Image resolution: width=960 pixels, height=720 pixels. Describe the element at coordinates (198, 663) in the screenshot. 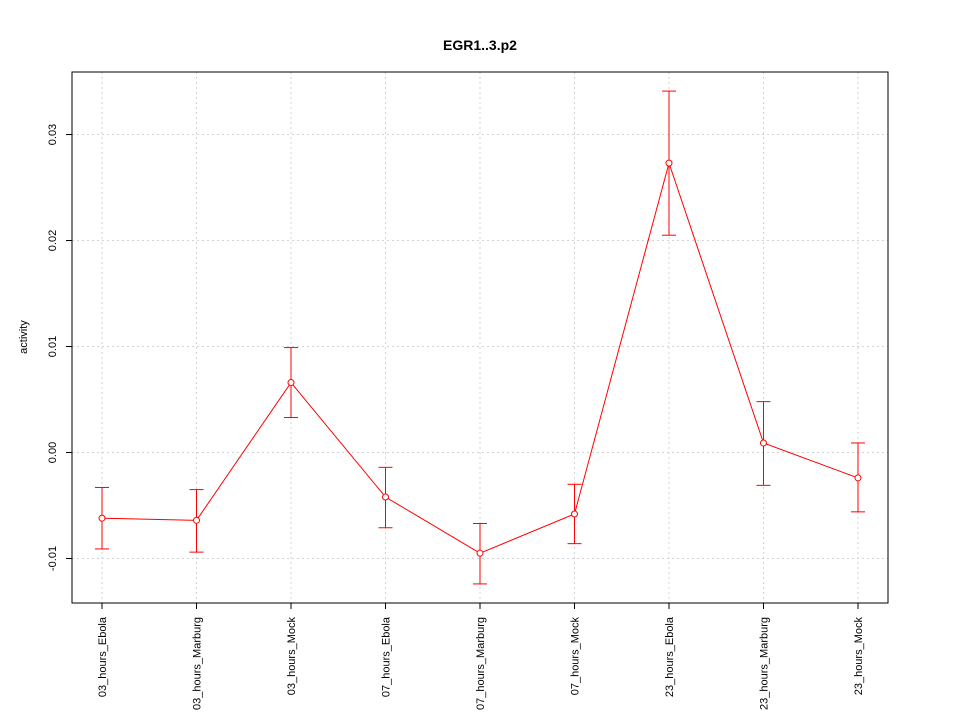

I see `x-tick-label: 03_hours_Marburg` at that location.